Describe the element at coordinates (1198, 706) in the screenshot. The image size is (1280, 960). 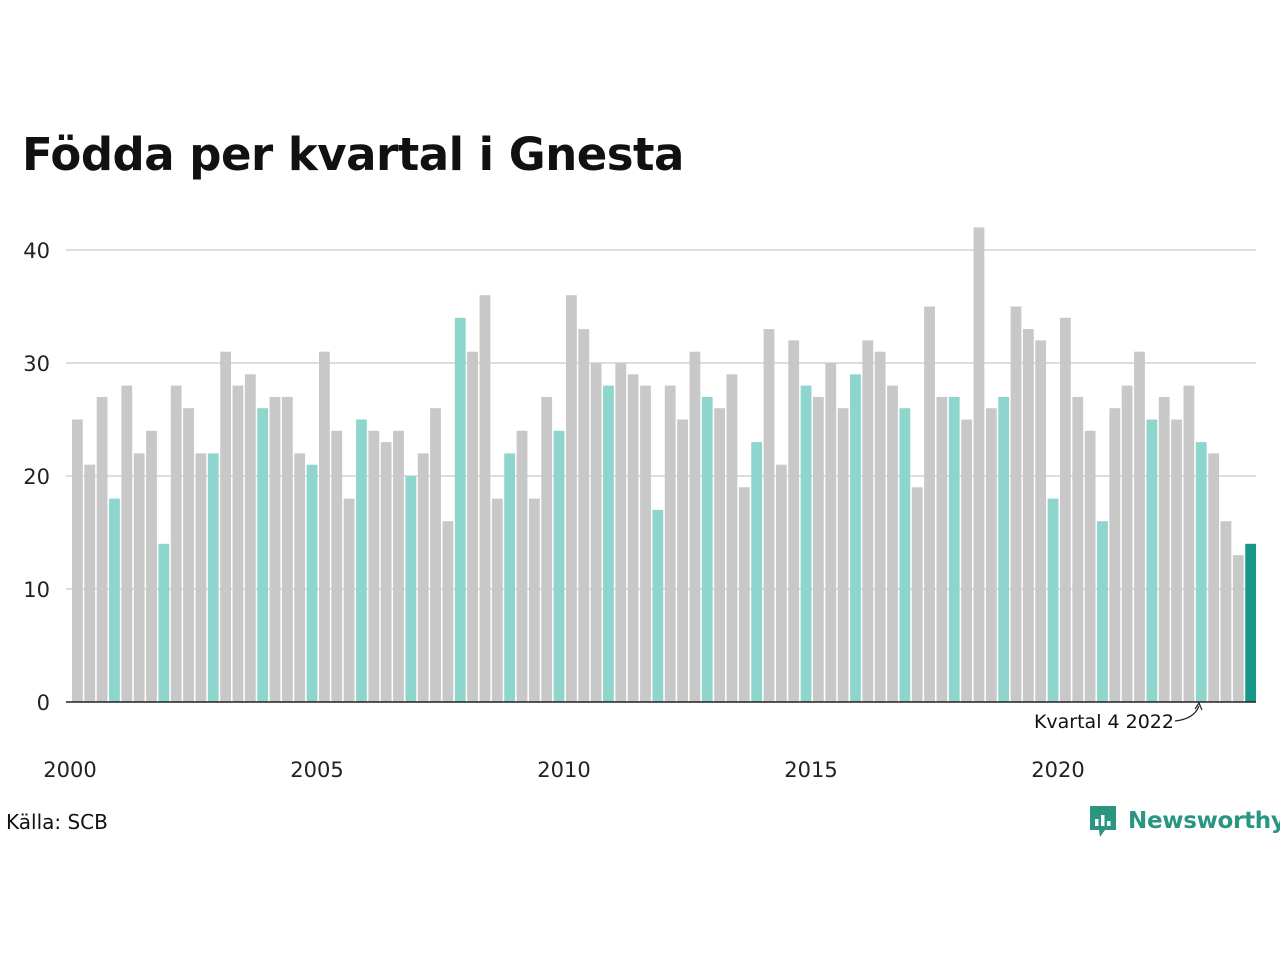
I see `annotation-arrowhead` at that location.